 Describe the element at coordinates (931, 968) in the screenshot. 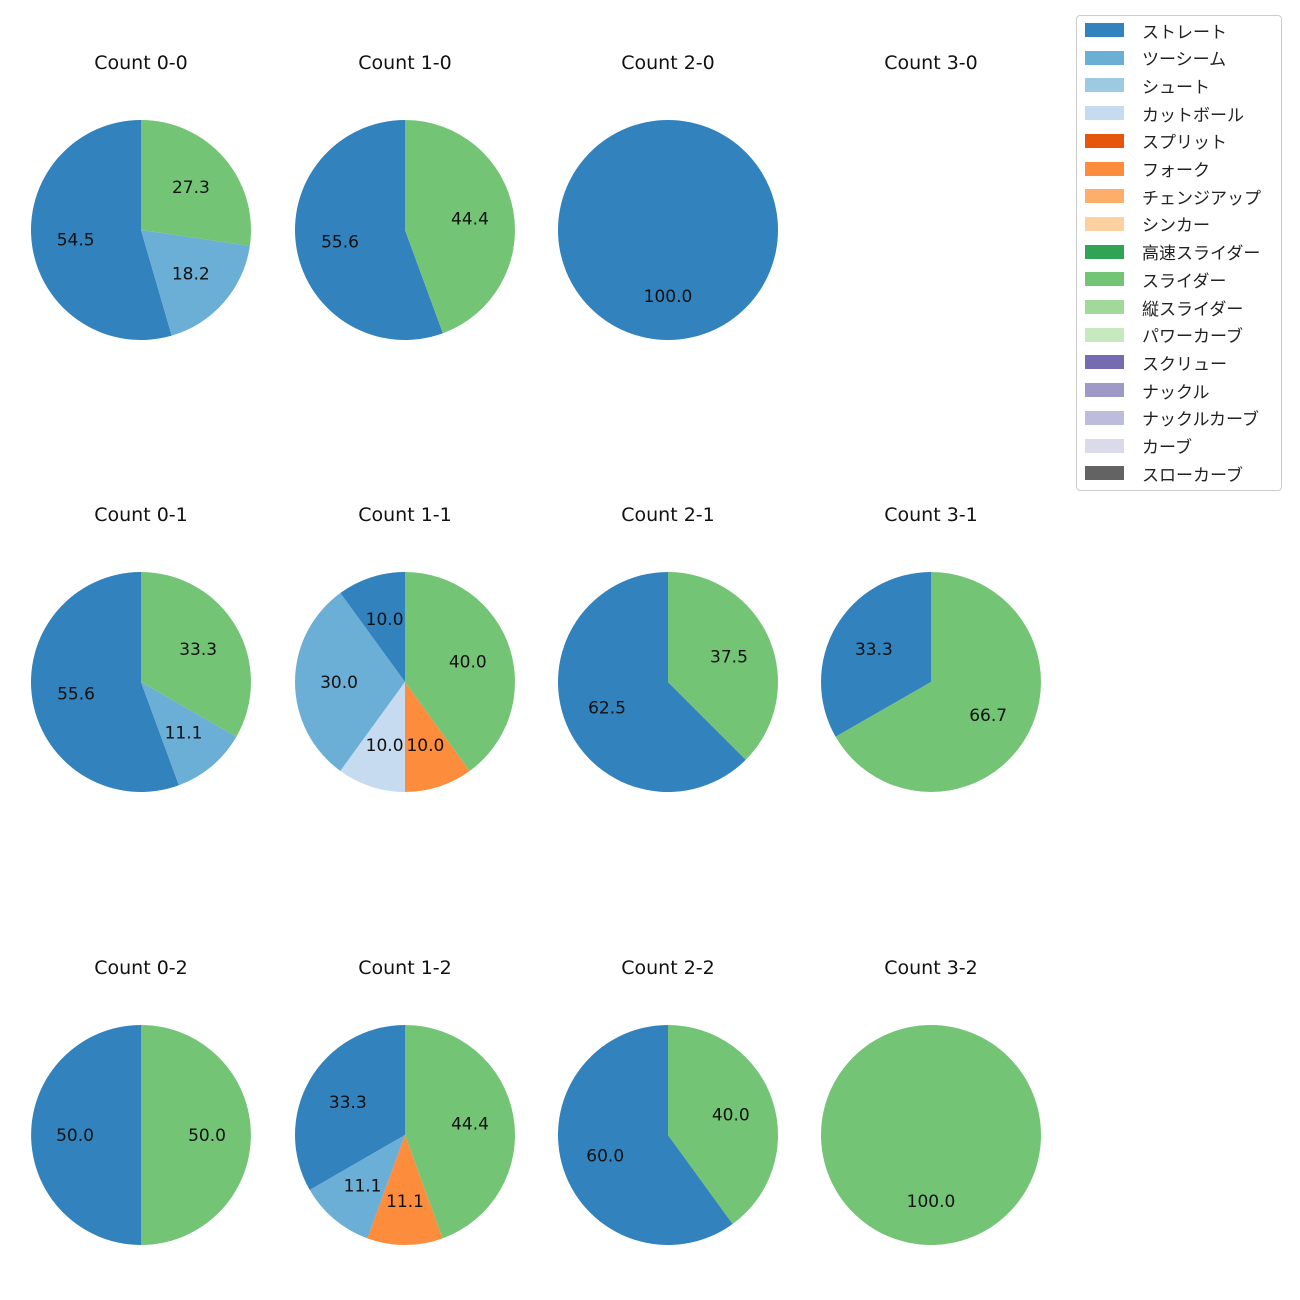

I see `pie-title: Count 3-2` at that location.